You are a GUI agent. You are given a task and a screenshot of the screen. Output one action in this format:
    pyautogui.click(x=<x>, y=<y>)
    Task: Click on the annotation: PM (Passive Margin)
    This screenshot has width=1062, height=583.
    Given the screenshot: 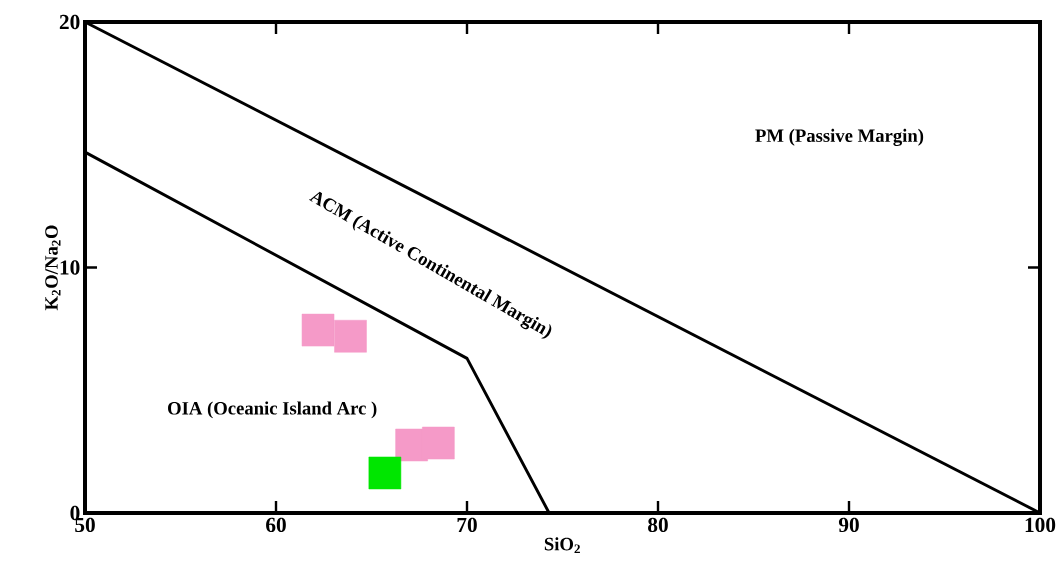 What is the action you would take?
    pyautogui.click(x=839, y=137)
    